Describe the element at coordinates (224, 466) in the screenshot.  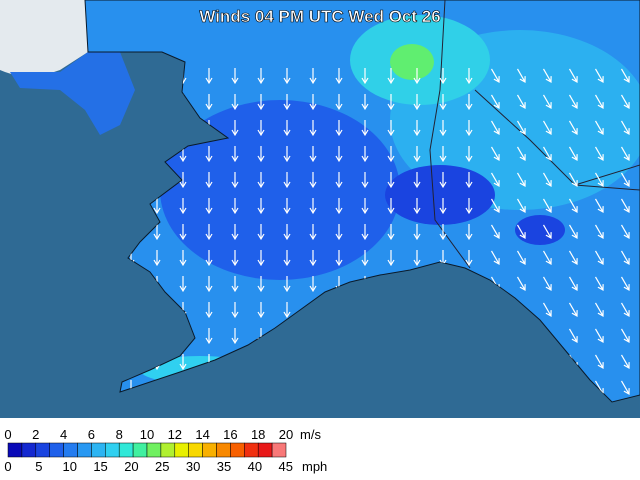
I see `mph-label: 35` at that location.